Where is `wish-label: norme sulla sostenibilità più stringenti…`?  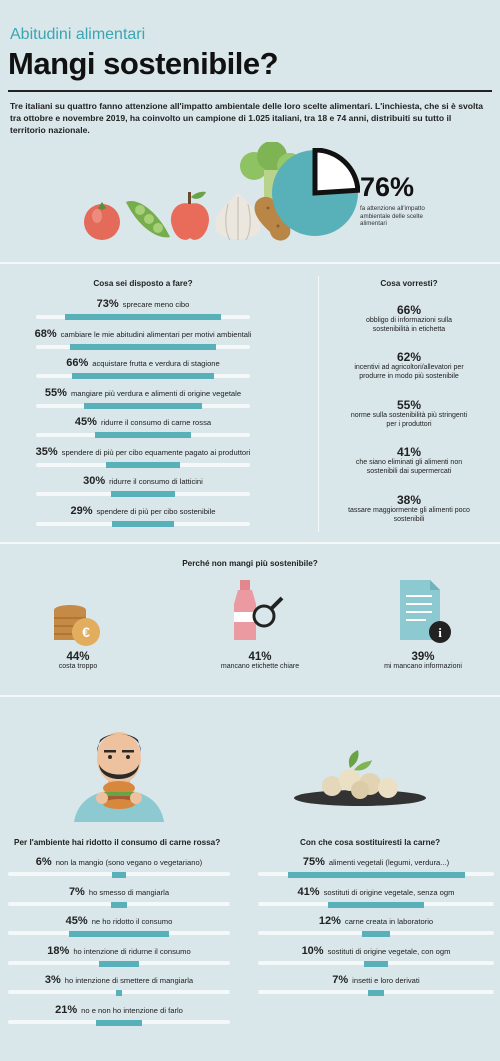
wish-label: norme sulla sostenibilità più stringenti… is located at coordinates (409, 420).